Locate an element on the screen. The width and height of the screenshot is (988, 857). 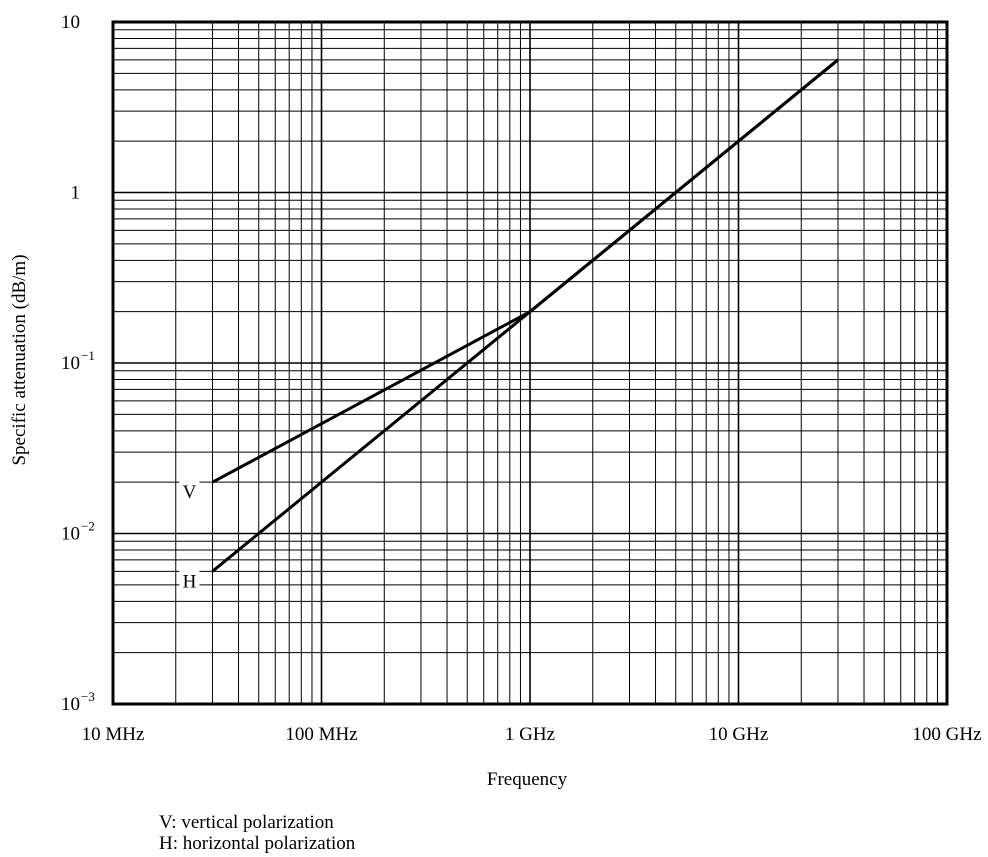
x-tick-label: 100 GHz is located at coordinates (946, 734).